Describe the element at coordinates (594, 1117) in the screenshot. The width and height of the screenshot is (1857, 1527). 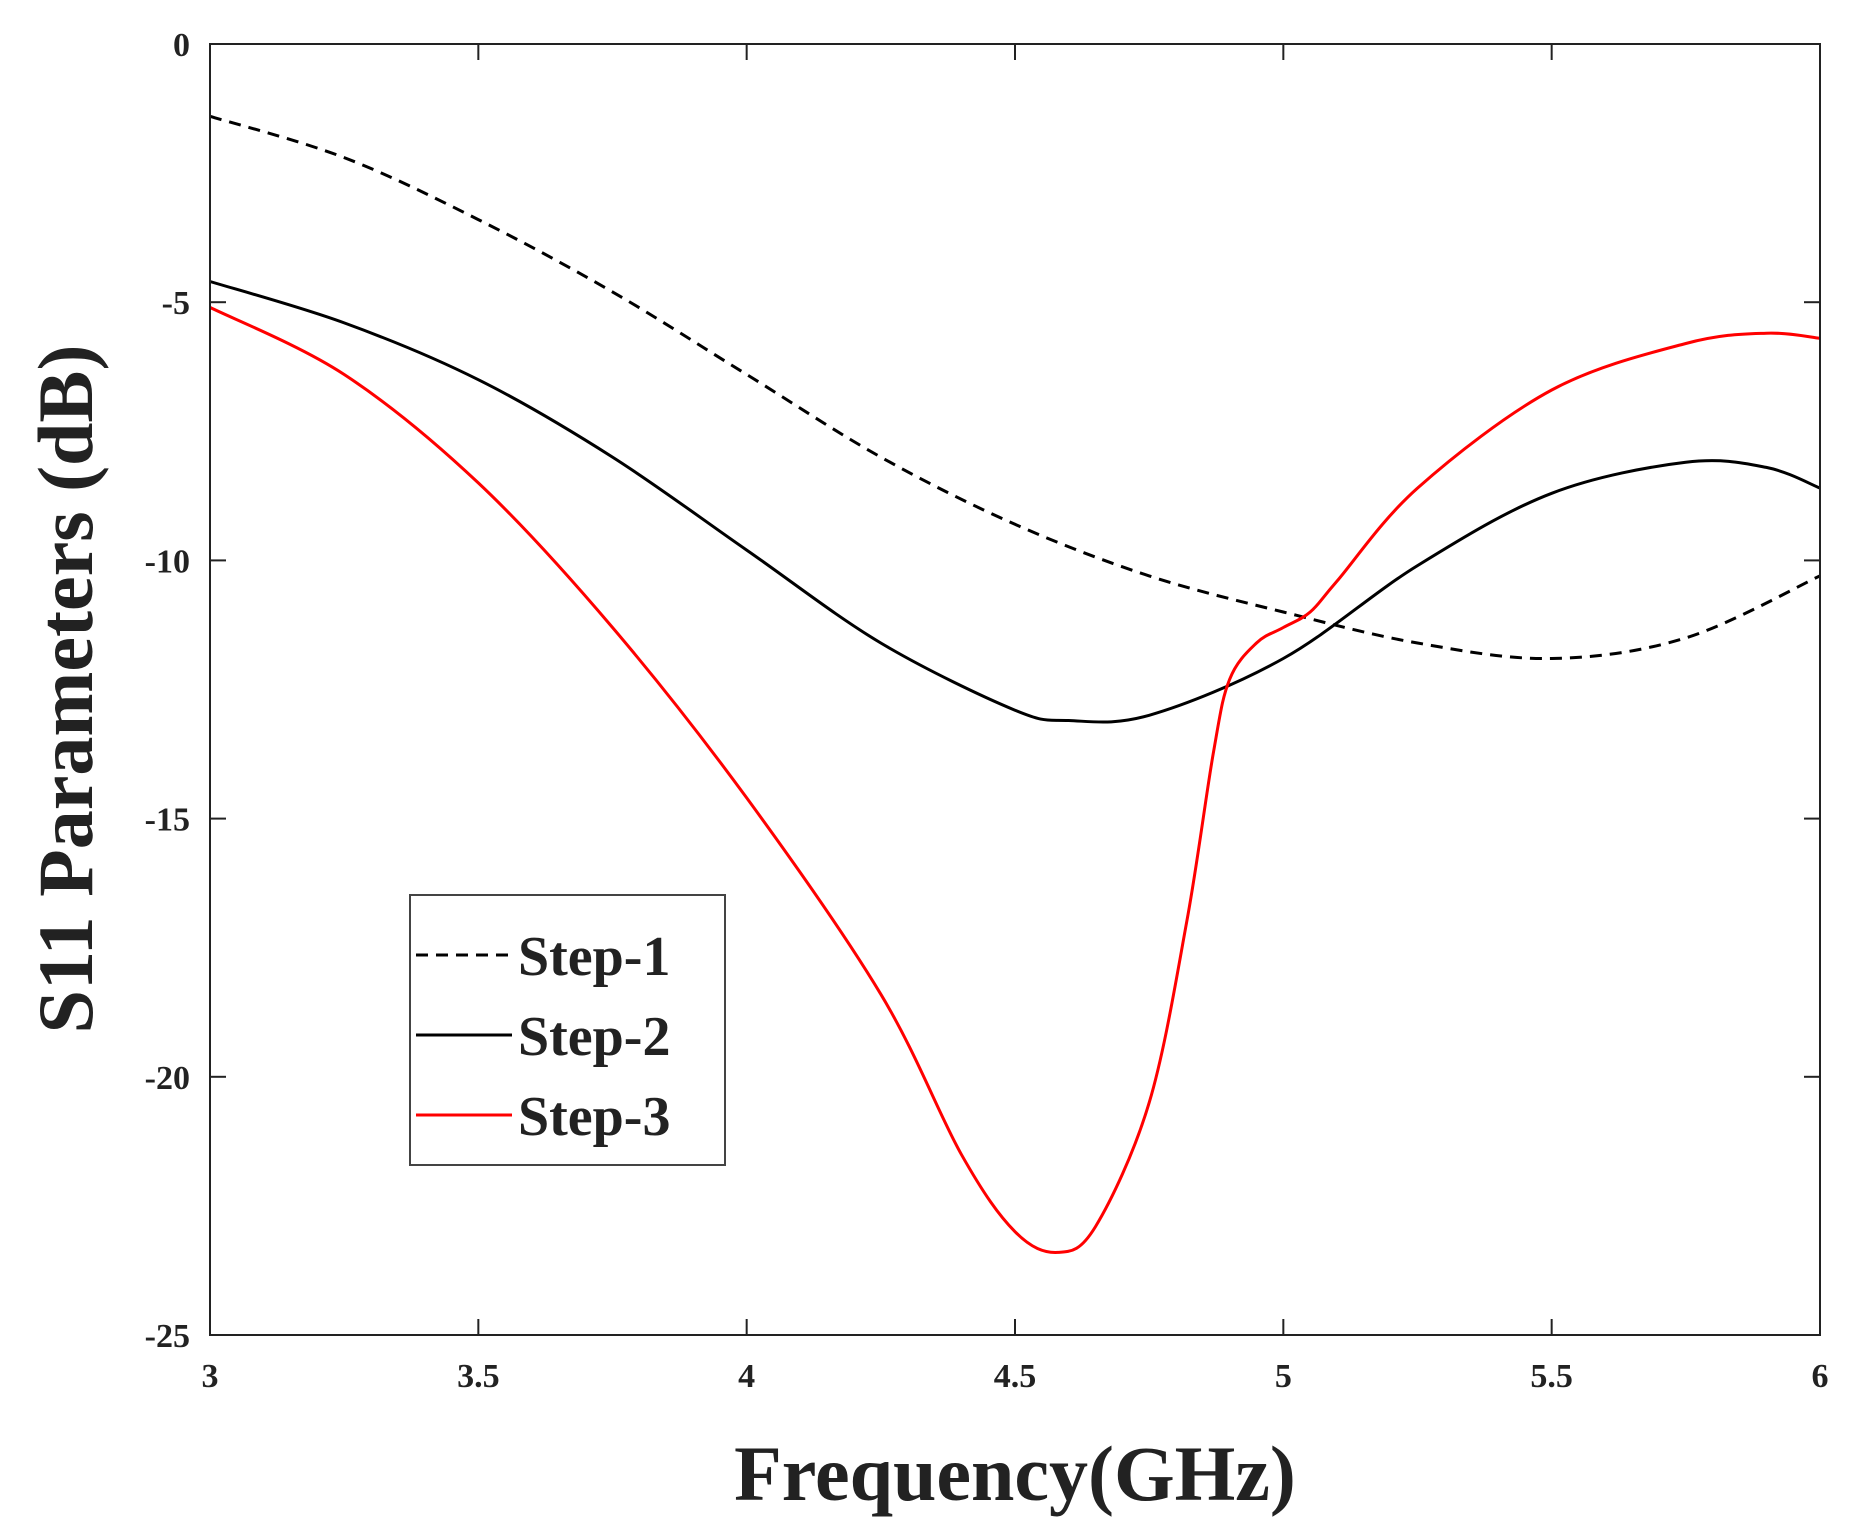
I see `legend-label-step-3: Step-3` at that location.